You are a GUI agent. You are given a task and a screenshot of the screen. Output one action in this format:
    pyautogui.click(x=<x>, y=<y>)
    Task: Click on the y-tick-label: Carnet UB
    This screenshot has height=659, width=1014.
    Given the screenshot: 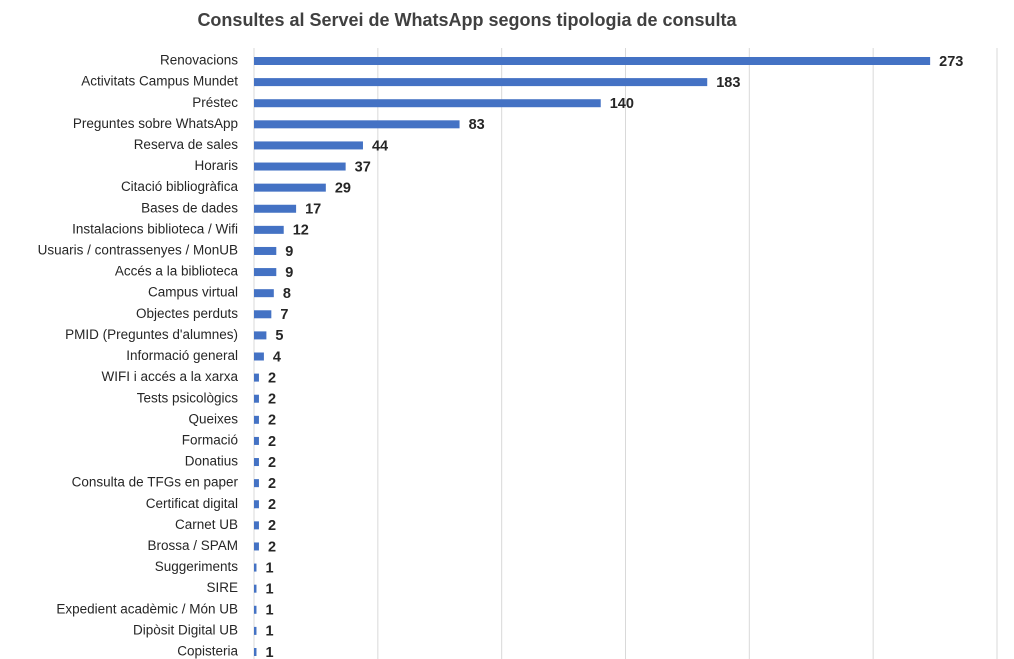 What is the action you would take?
    pyautogui.click(x=206, y=524)
    